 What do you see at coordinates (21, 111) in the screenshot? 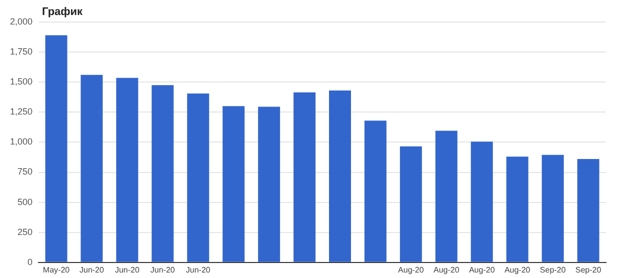
I see `y-tick-label: 1,250` at bounding box center [21, 111].